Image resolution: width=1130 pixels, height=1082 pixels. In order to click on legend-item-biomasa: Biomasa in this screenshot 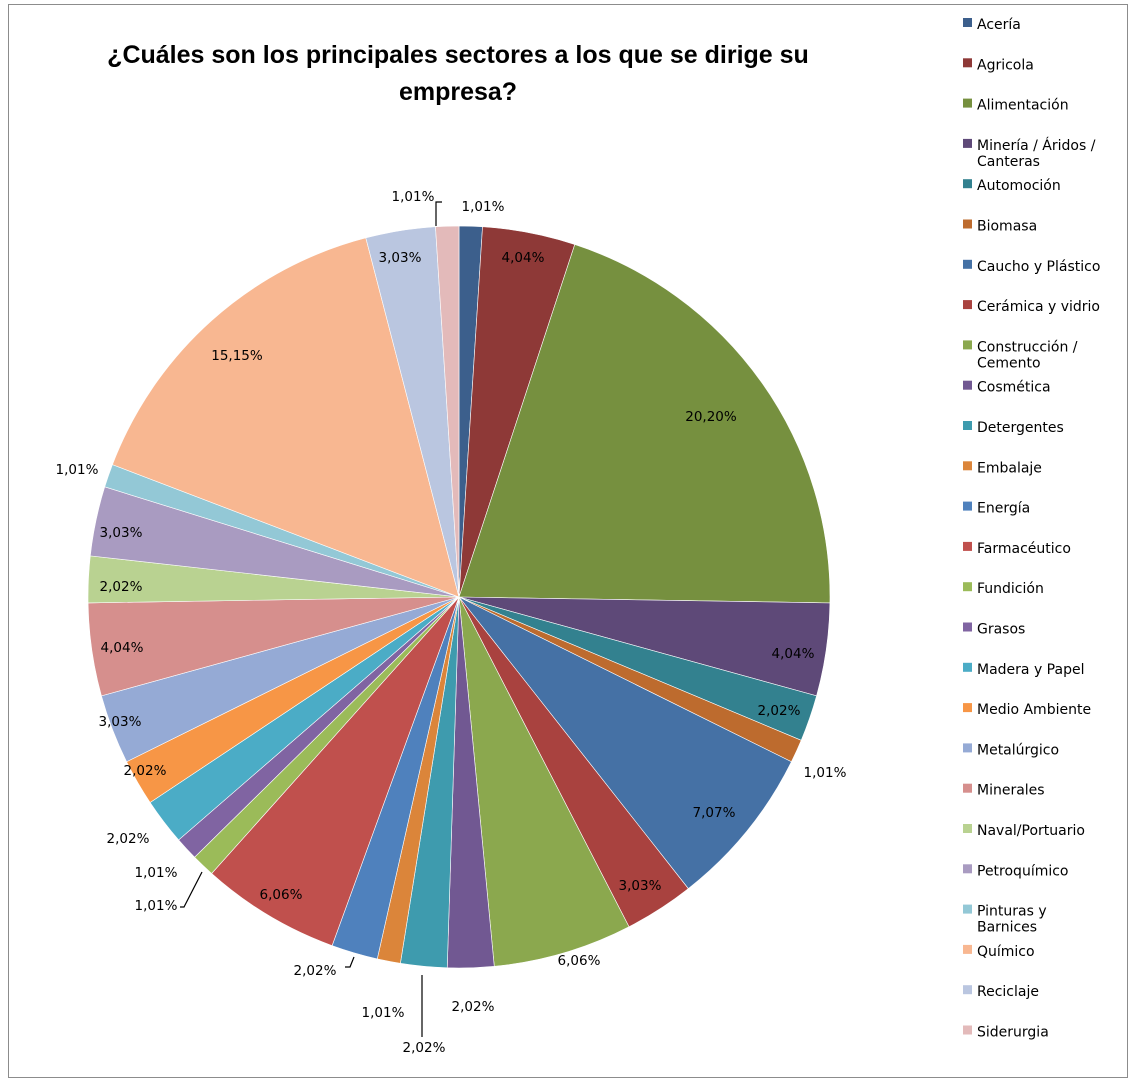, I will do `click(1000, 227)`.